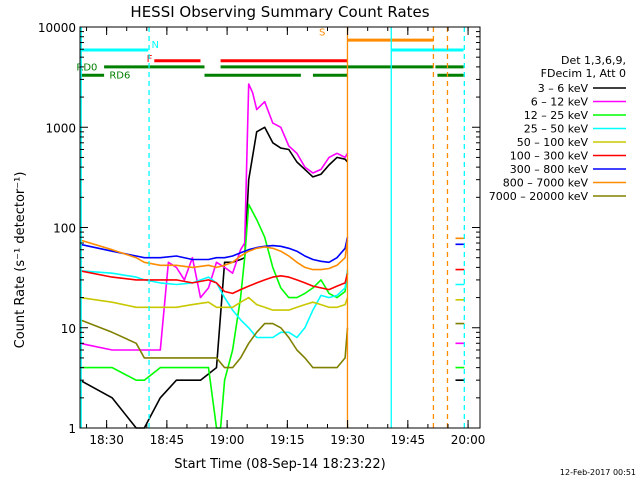 The image size is (640, 480). What do you see at coordinates (549, 156) in the screenshot?
I see `legend-label-5: 100 – 300 keV` at bounding box center [549, 156].